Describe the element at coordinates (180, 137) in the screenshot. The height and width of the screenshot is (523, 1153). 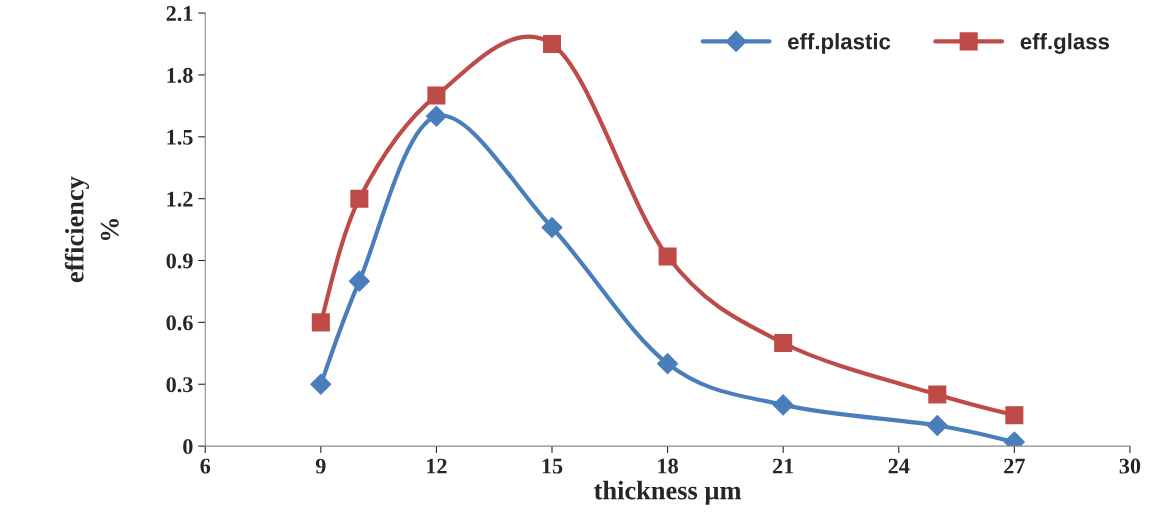
I see `y-tick-label: 1.5` at that location.